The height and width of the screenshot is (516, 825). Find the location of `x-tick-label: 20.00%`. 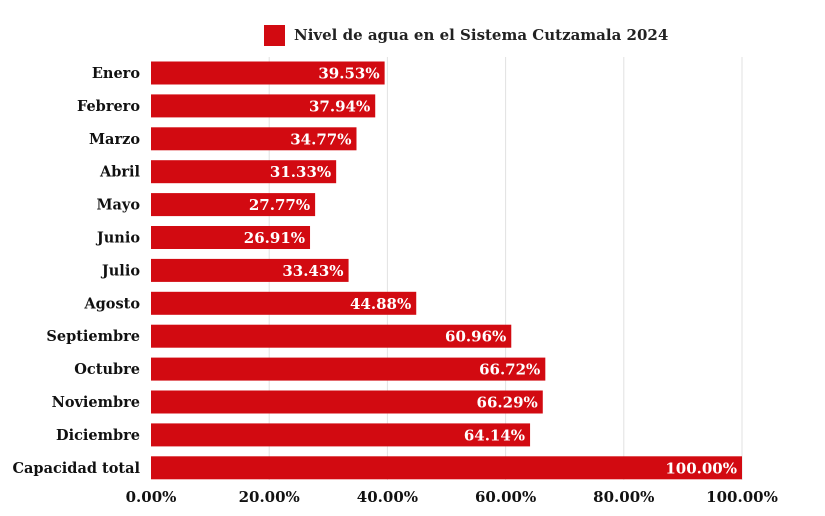

x-tick-label: 20.00% is located at coordinates (269, 497).